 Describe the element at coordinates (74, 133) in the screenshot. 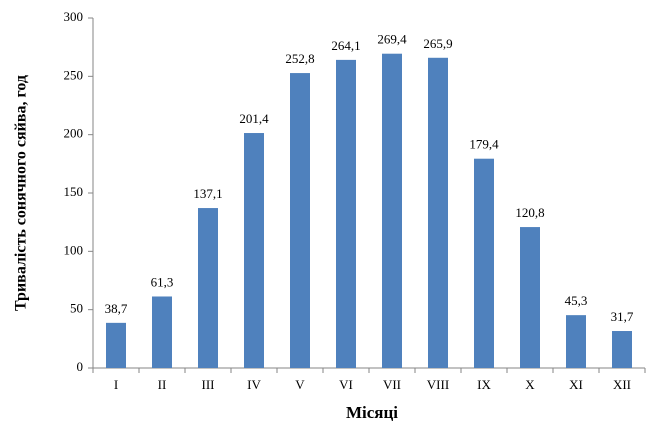

I see `y-tick-label: 200` at that location.